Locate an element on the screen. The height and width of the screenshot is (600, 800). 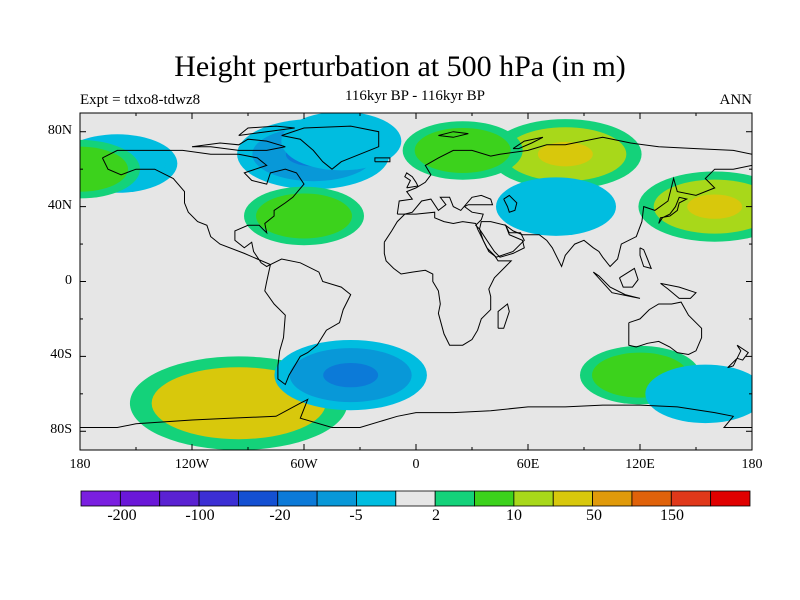
lon-tick-label: 60E is located at coordinates (528, 464).